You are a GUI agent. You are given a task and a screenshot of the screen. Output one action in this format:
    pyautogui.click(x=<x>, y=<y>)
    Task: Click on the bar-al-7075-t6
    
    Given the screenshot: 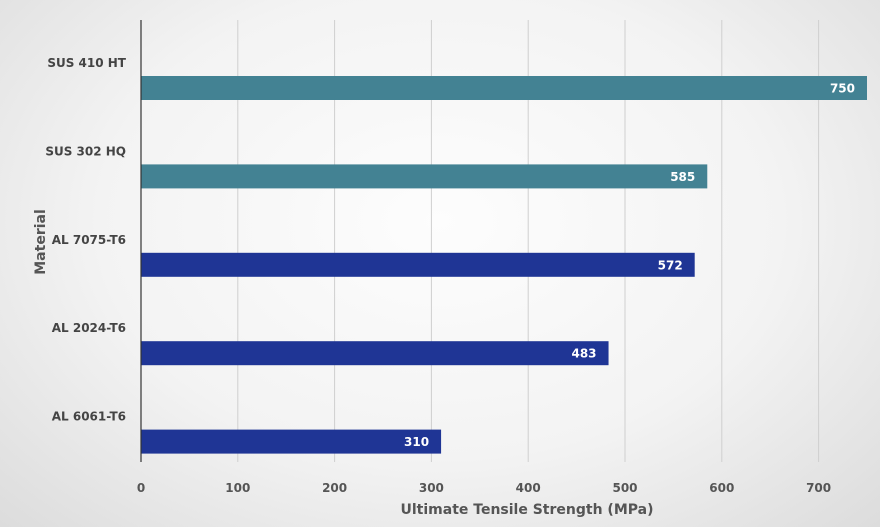 What is the action you would take?
    pyautogui.click(x=418, y=264)
    